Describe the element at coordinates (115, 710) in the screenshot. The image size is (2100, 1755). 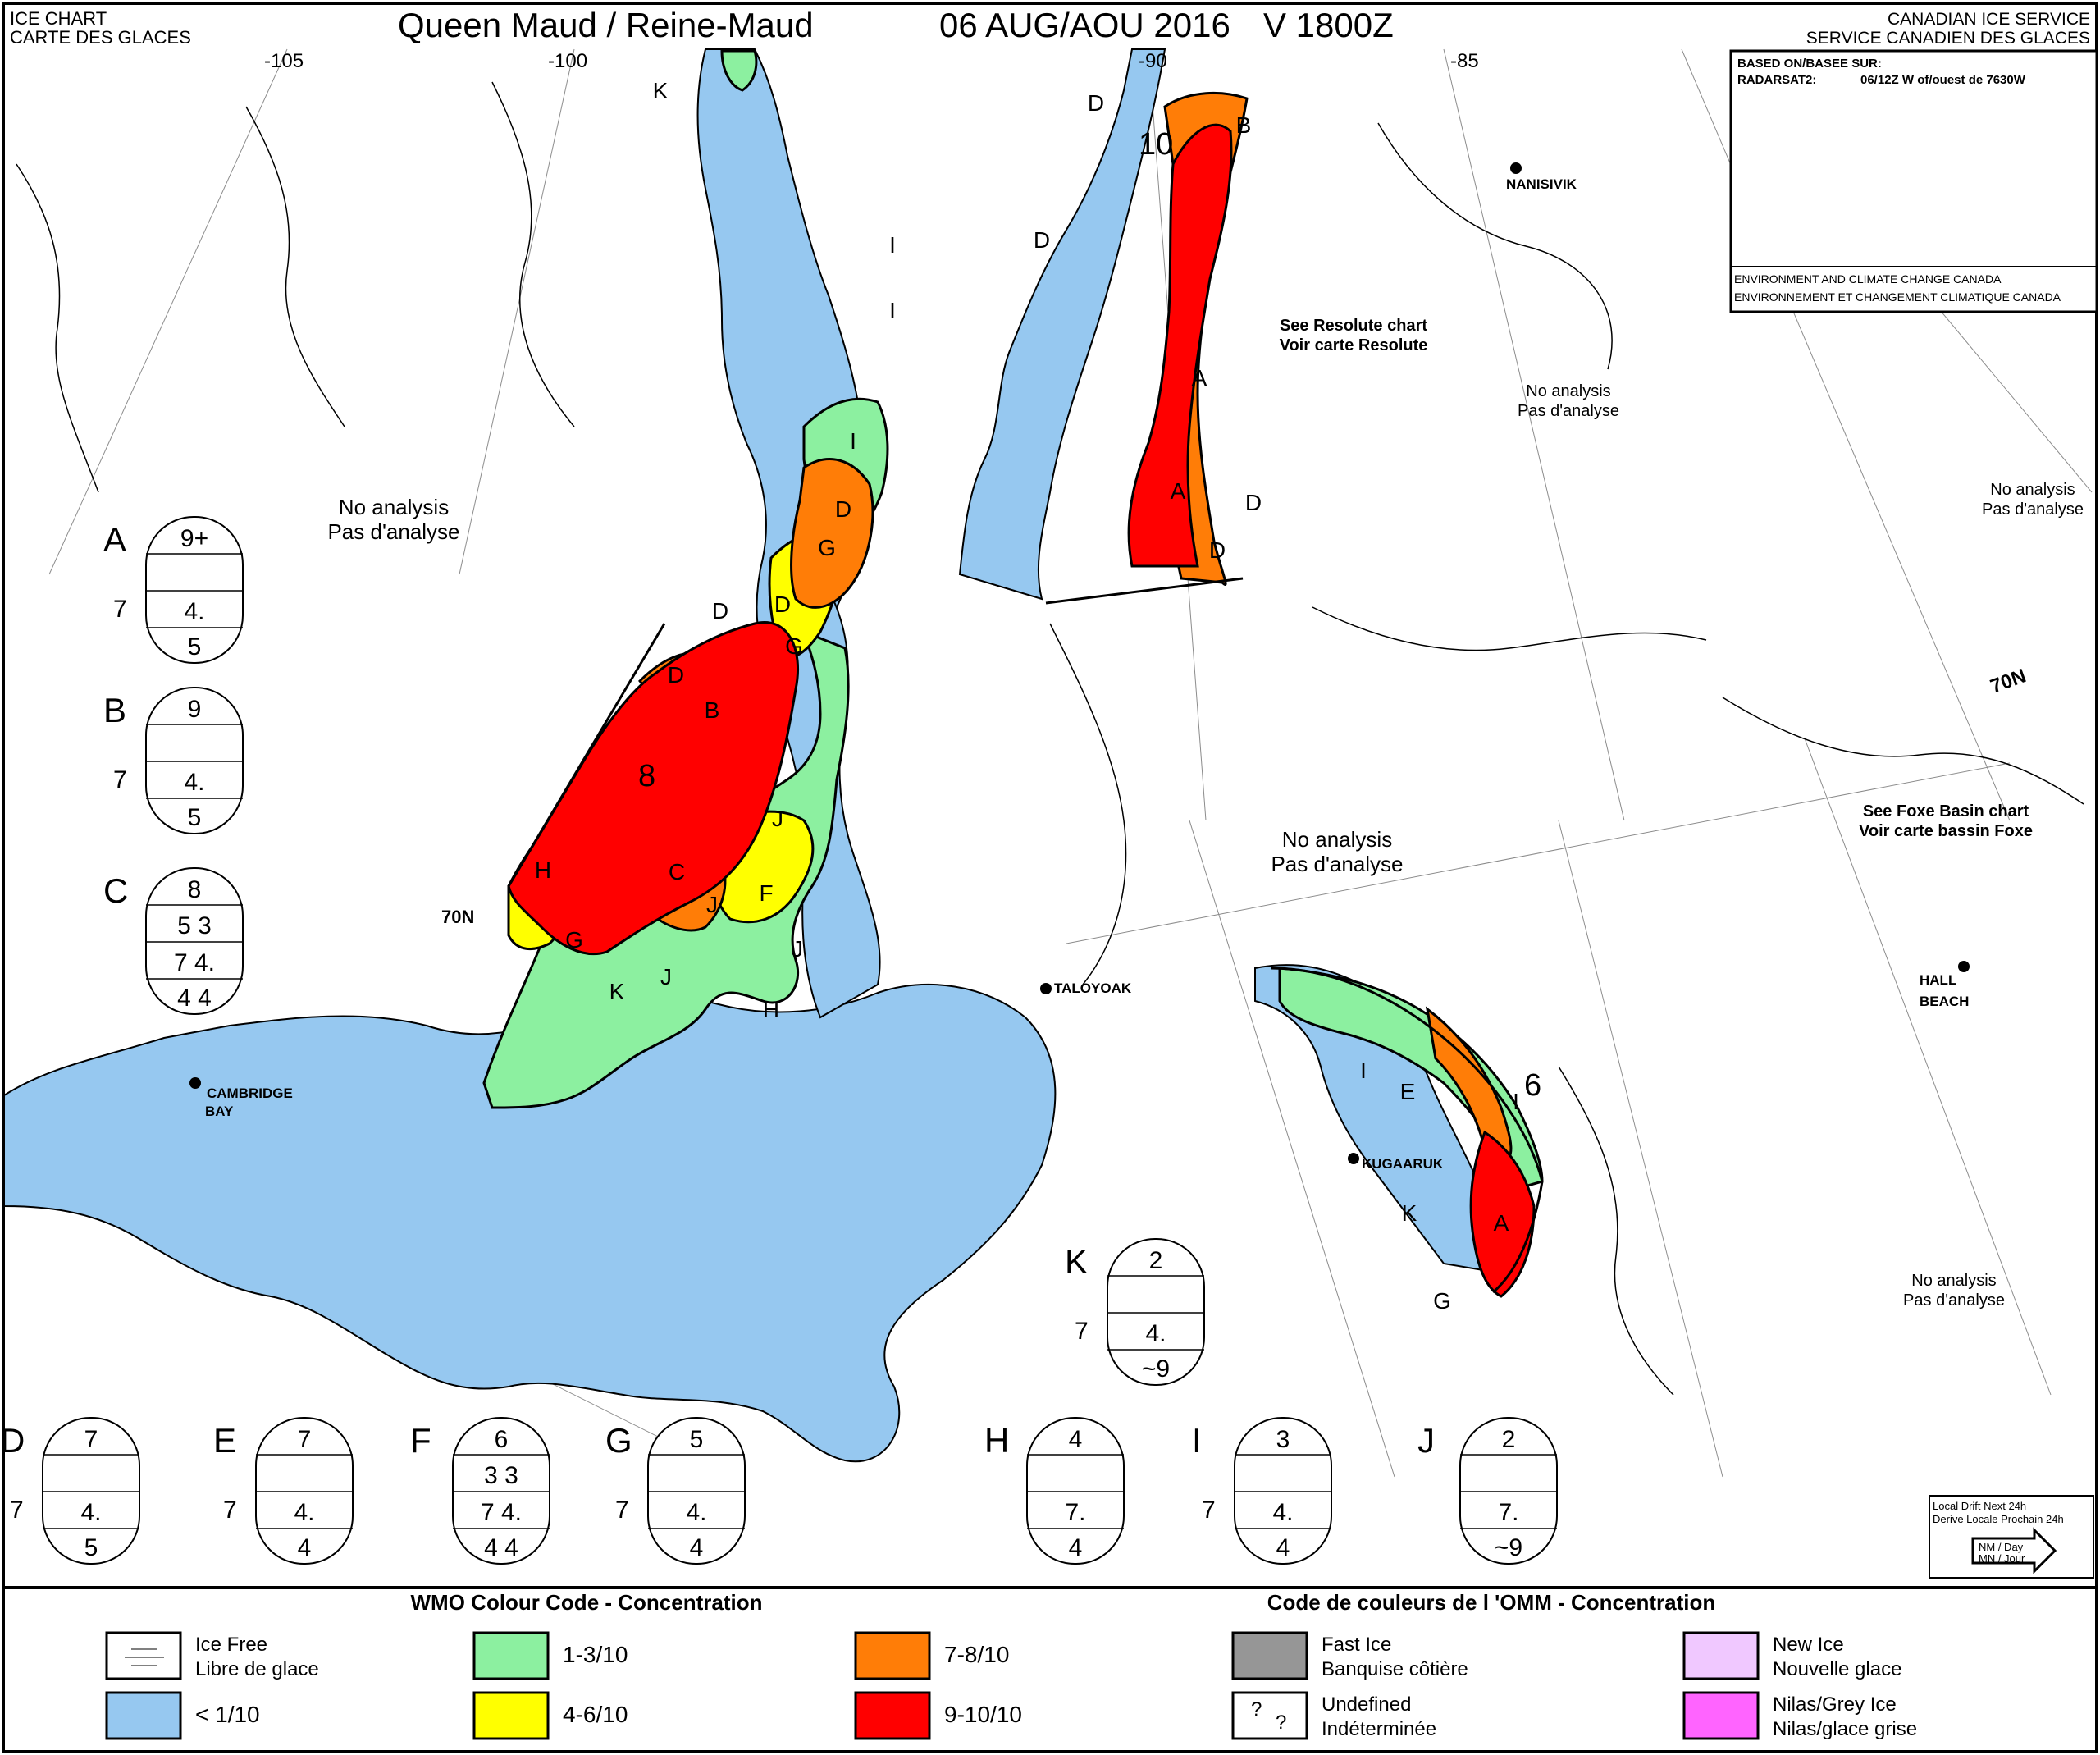
I see `egg-letter: B` at that location.